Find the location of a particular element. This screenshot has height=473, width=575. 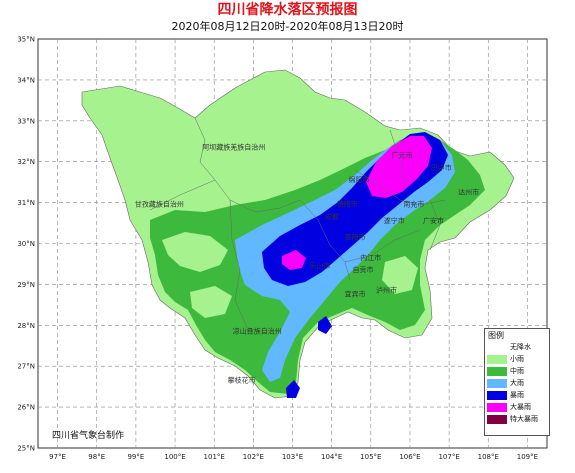

lon-tick-label: 104°E is located at coordinates (331, 457).